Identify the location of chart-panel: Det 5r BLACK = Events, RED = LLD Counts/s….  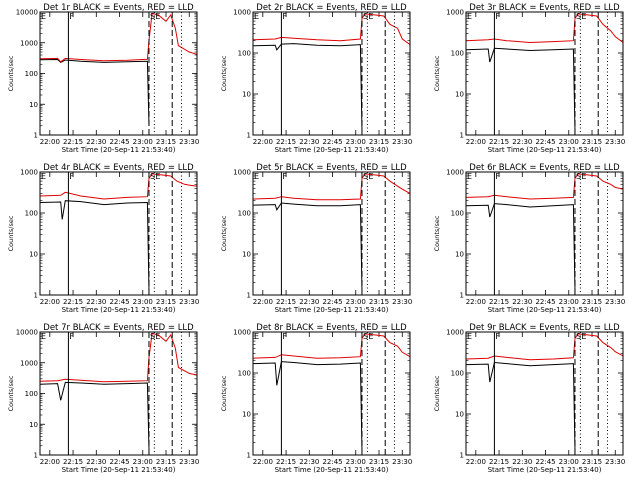
(316, 238).